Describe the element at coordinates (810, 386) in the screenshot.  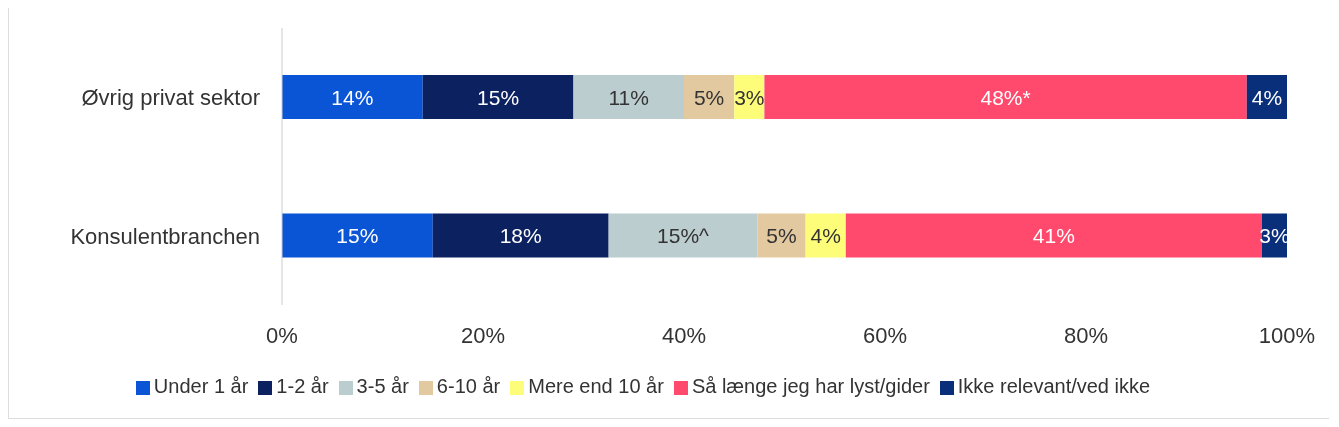
I see `legend-label: Så længe jeg har lyst/gider` at that location.